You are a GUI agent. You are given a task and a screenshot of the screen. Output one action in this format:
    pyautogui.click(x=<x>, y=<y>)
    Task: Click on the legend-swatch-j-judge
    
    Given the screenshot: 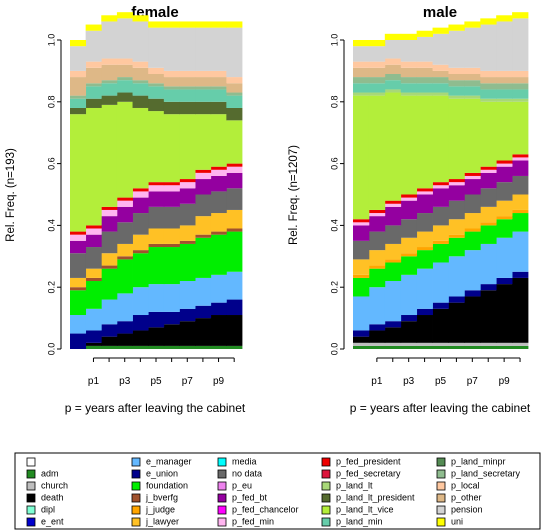 What is the action you would take?
    pyautogui.click(x=136, y=510)
    